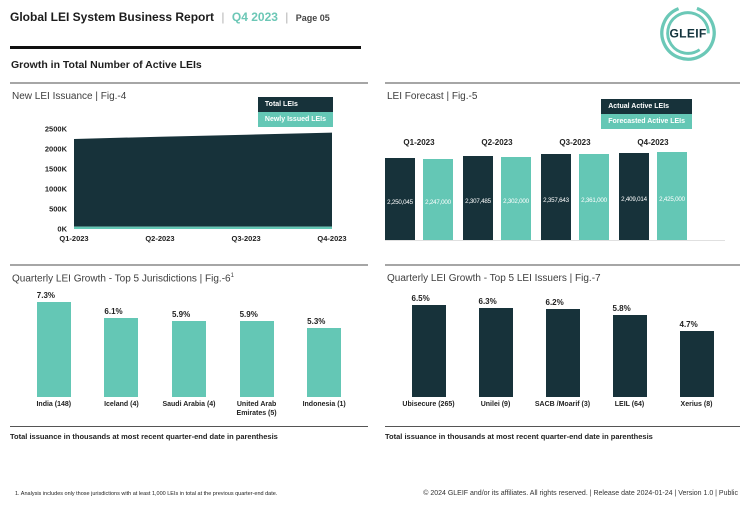 The height and width of the screenshot is (506, 750). What do you see at coordinates (55, 149) in the screenshot?
I see `y-axis-tick: 2000K` at bounding box center [55, 149].